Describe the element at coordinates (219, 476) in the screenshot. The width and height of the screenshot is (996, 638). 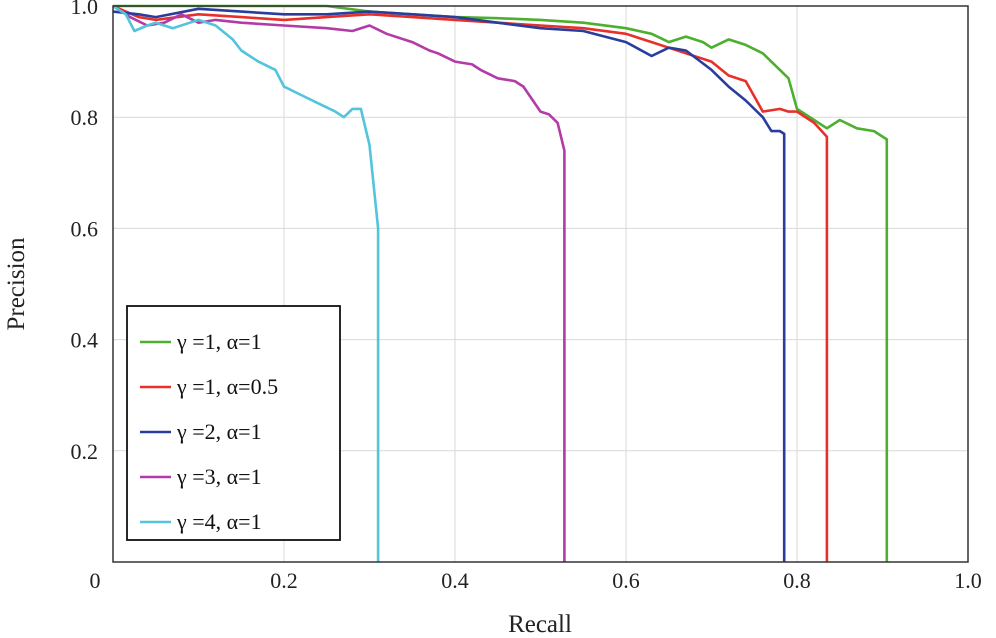
I see `legend-label-4: γ =3, α=1` at that location.